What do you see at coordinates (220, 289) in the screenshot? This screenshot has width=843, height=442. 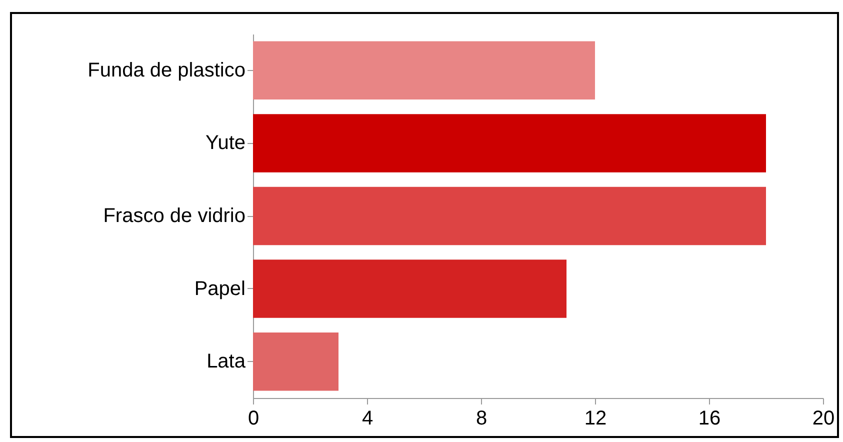 I see `y-tick-label: Papel` at bounding box center [220, 289].